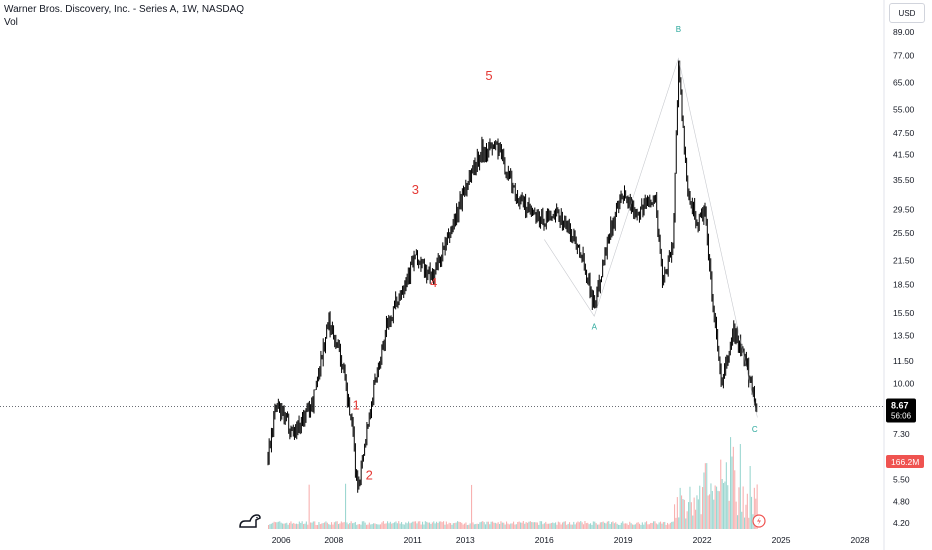 Image resolution: width=932 pixels, height=550 pixels. What do you see at coordinates (623, 540) in the screenshot?
I see `x-tick-label: 2019` at bounding box center [623, 540].